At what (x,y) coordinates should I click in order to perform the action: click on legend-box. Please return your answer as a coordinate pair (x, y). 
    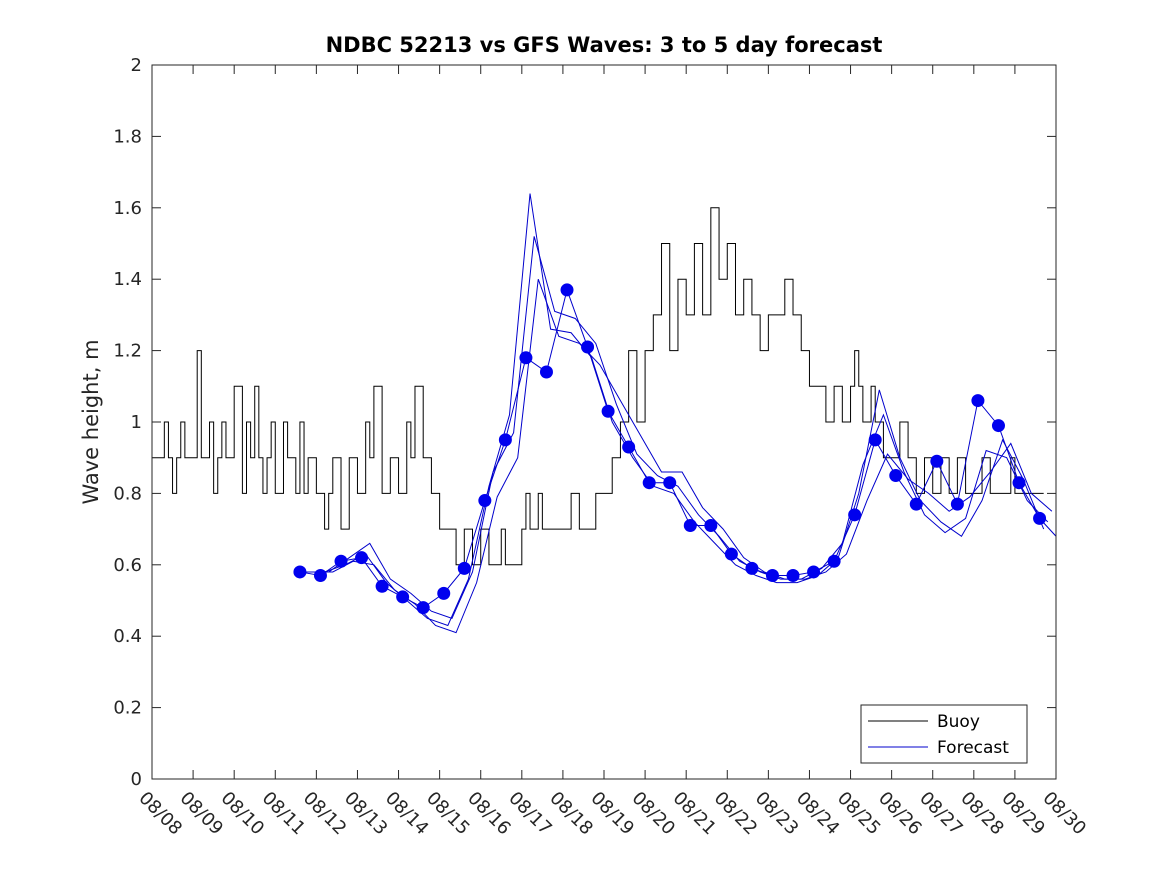
    Looking at the image, I should click on (944, 734).